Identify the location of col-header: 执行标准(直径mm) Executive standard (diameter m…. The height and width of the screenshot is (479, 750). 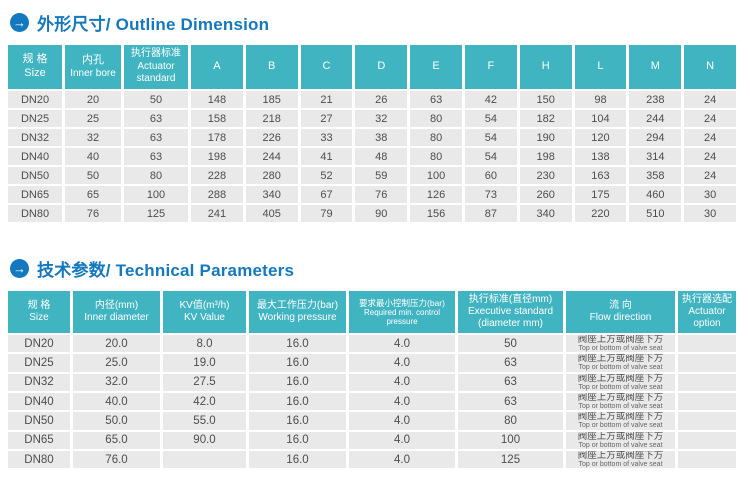
(510, 312).